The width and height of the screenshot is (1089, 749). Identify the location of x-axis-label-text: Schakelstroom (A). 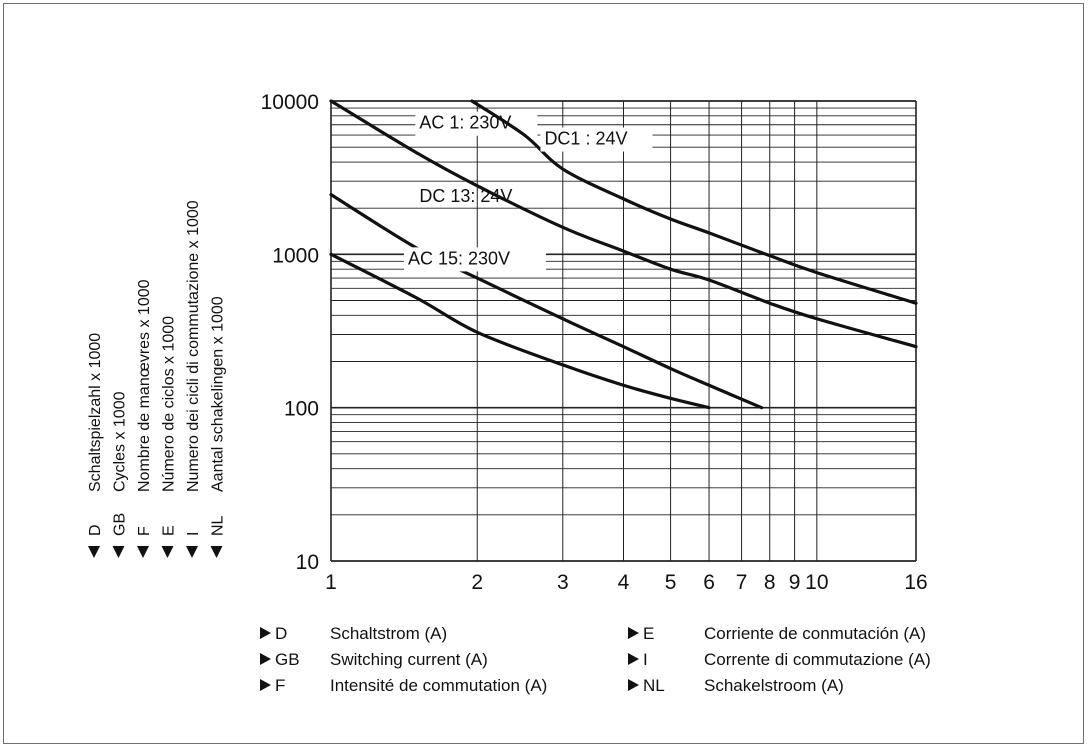
(774, 685).